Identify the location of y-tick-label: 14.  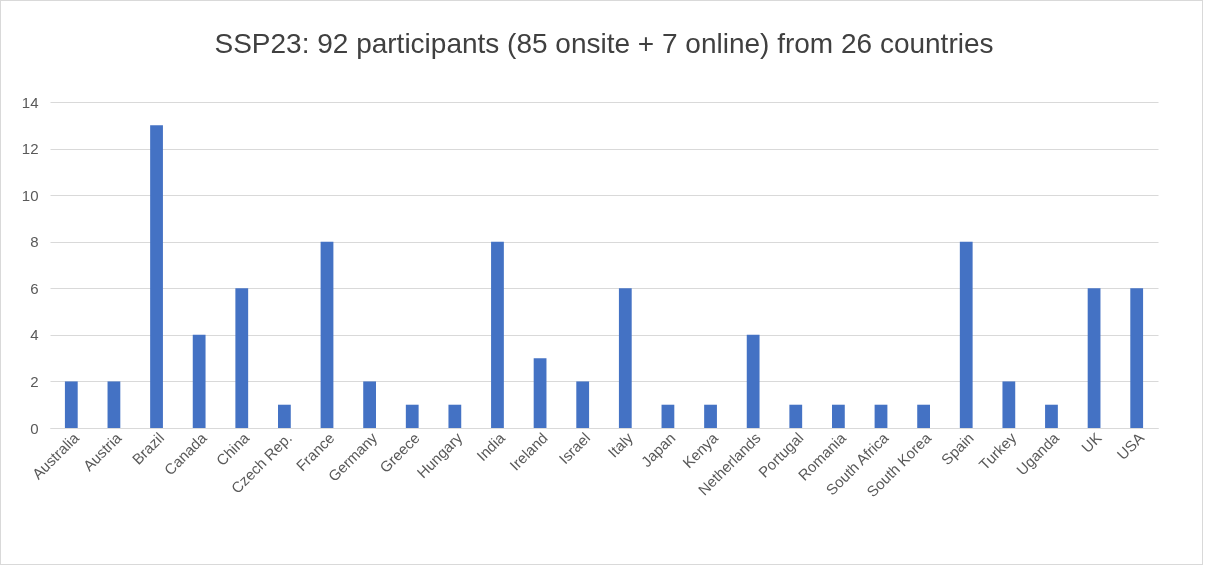
(30, 102).